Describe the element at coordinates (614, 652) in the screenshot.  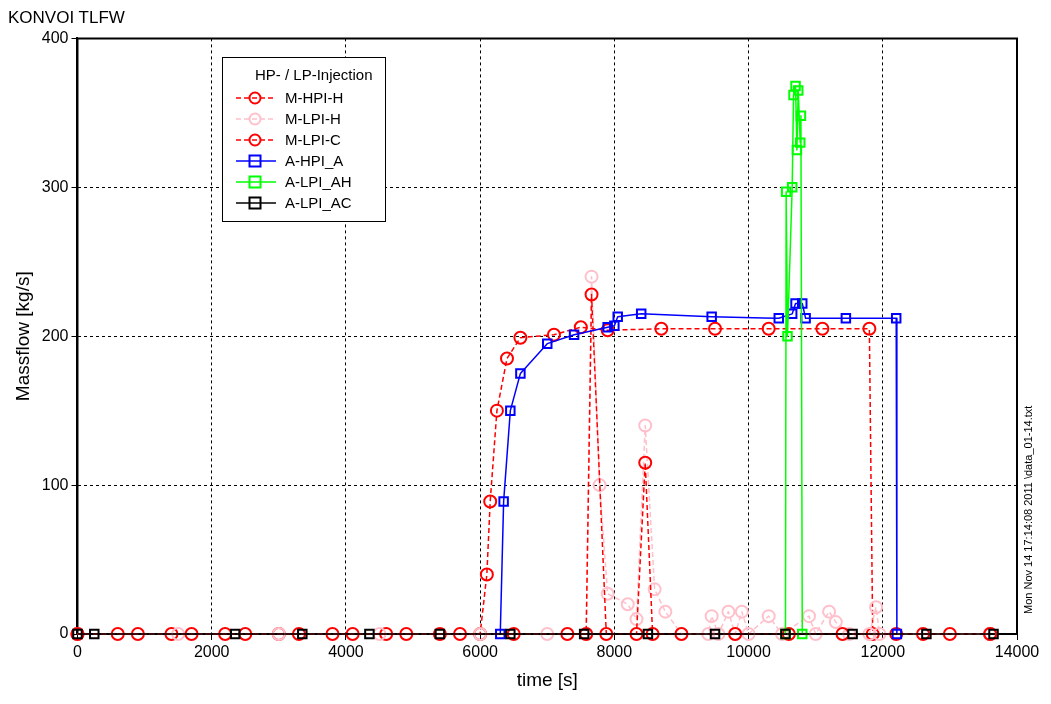
I see `x-tick-label: 8000` at that location.